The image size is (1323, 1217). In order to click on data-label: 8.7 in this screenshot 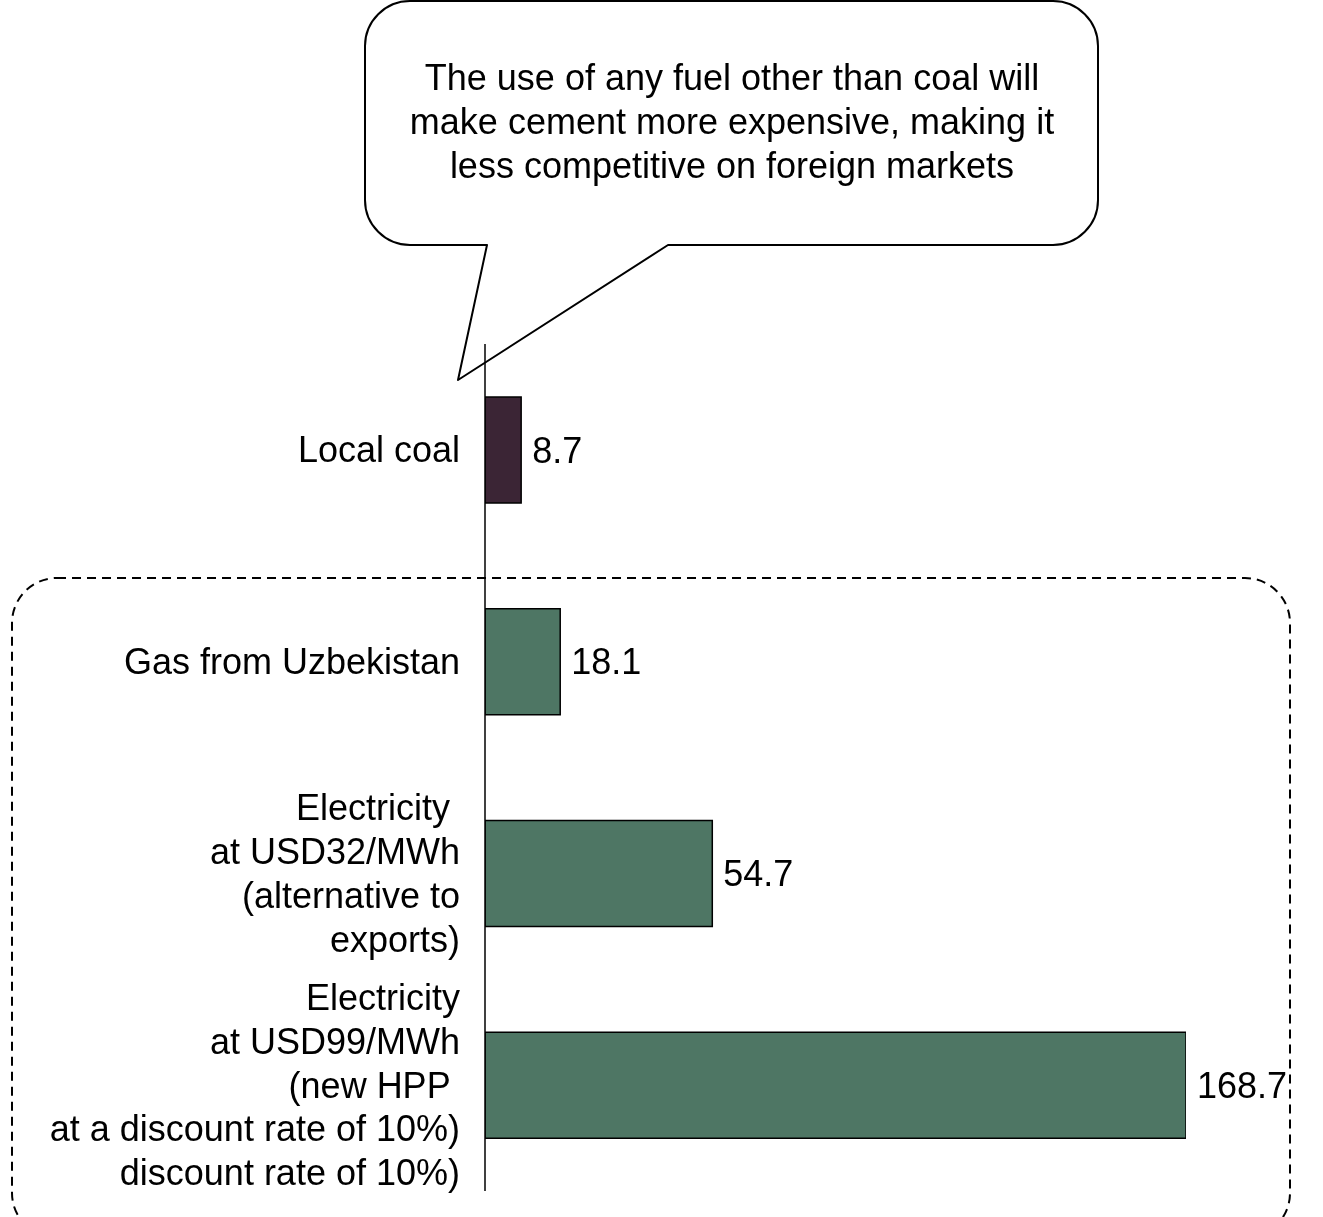, I will do `click(557, 450)`.